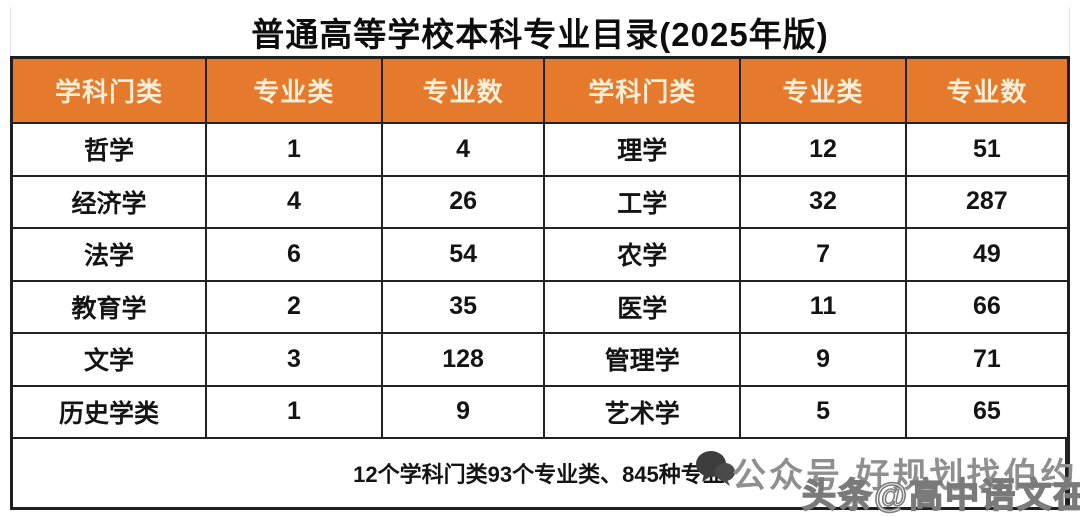  I want to click on header-major-count-right: 专业数, so click(986, 91).